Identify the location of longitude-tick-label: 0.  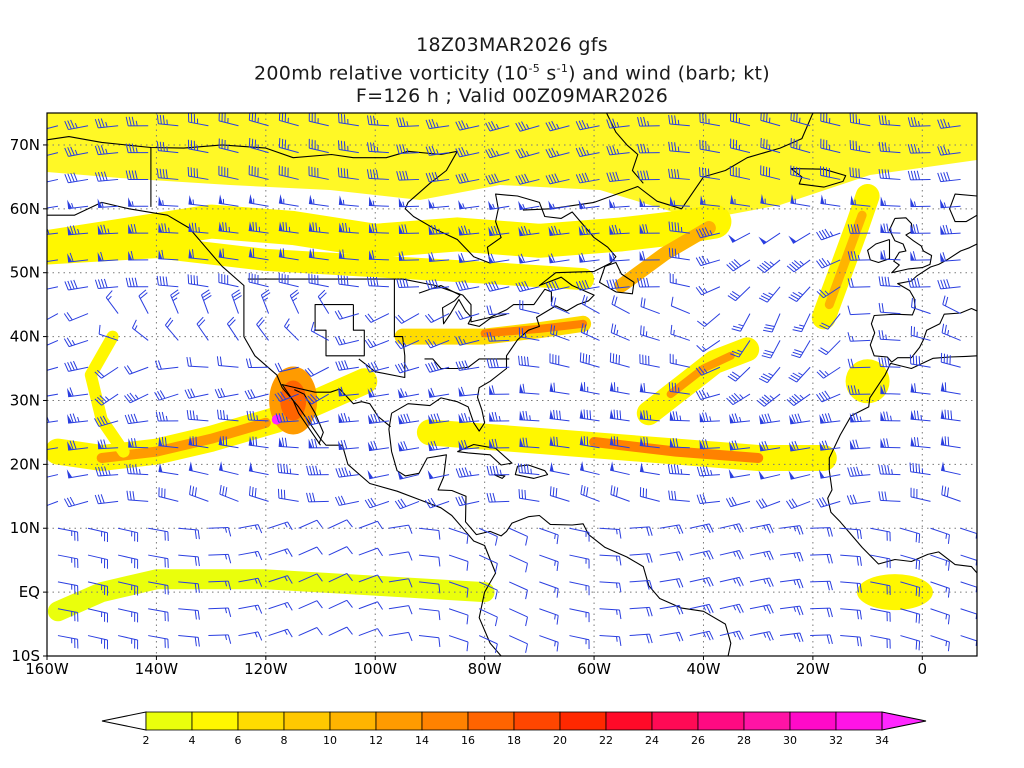
(923, 669).